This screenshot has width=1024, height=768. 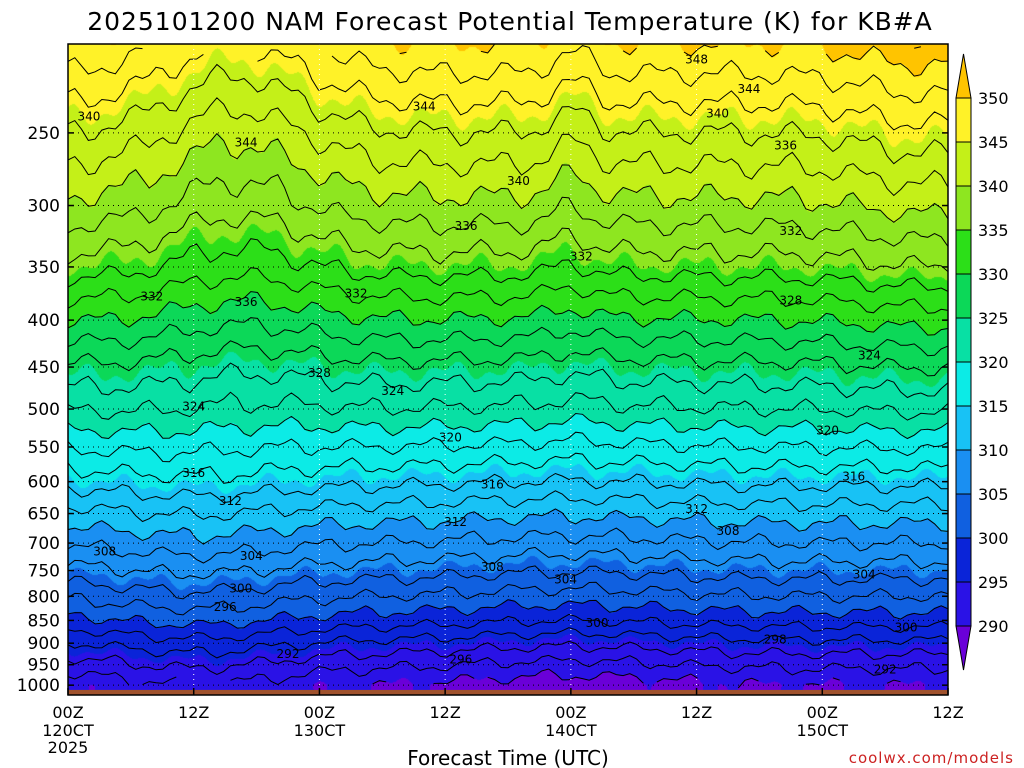 I want to click on y-tick-label: 300, so click(x=44, y=207).